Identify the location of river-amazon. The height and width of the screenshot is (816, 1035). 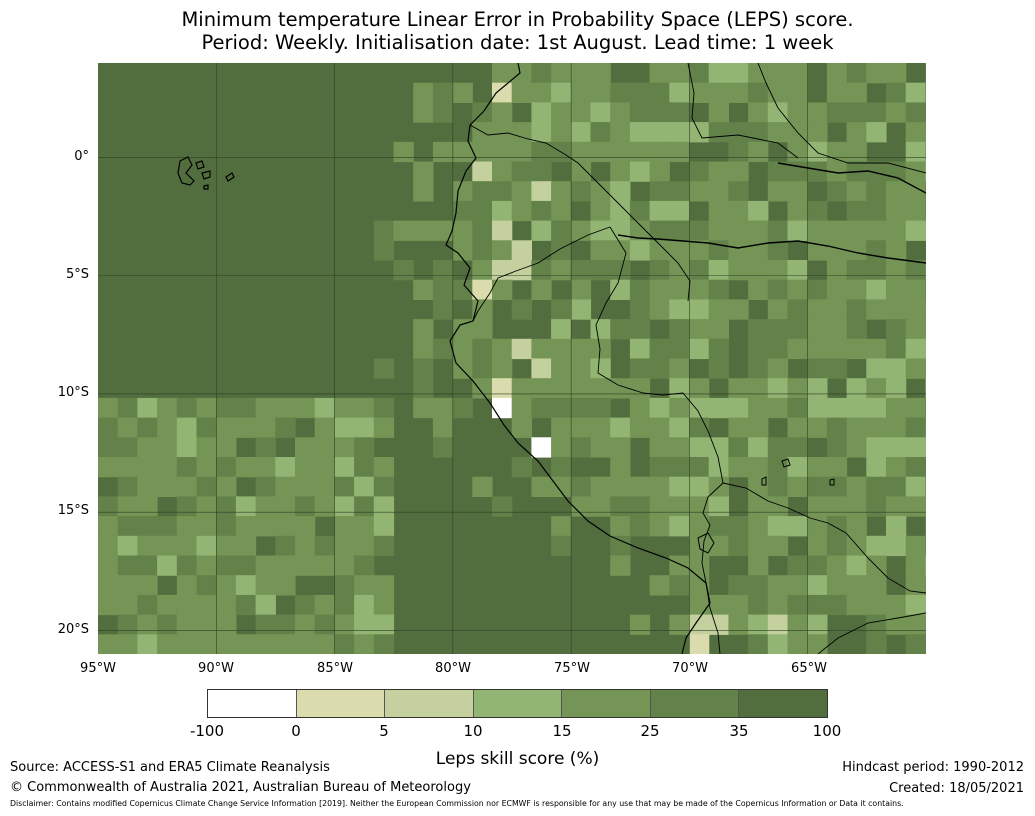
(771, 249).